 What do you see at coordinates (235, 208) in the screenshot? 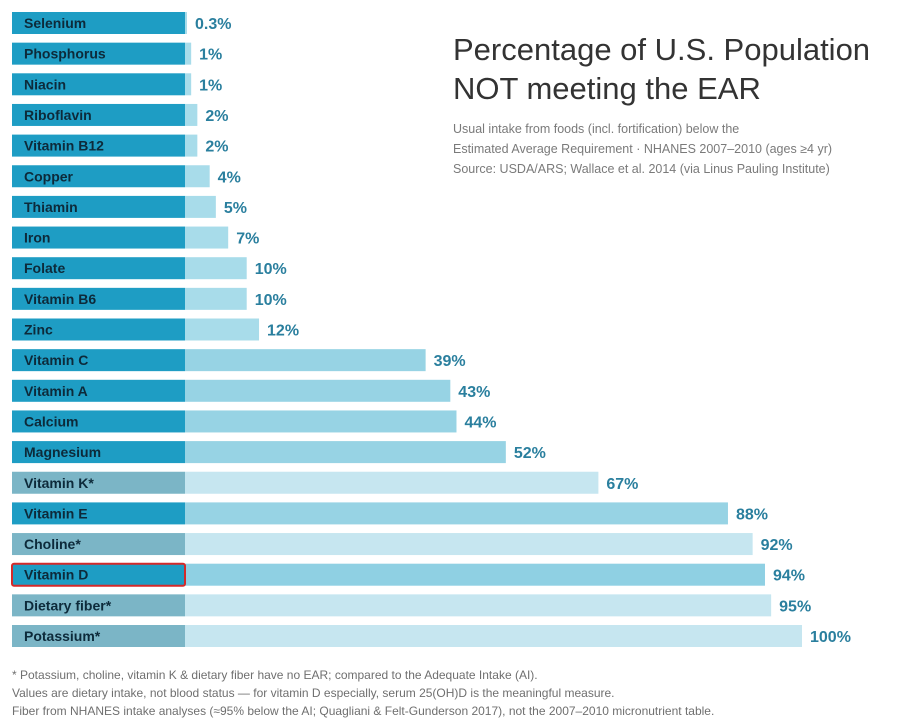
I see `value-label-thiamin: 5%` at bounding box center [235, 208].